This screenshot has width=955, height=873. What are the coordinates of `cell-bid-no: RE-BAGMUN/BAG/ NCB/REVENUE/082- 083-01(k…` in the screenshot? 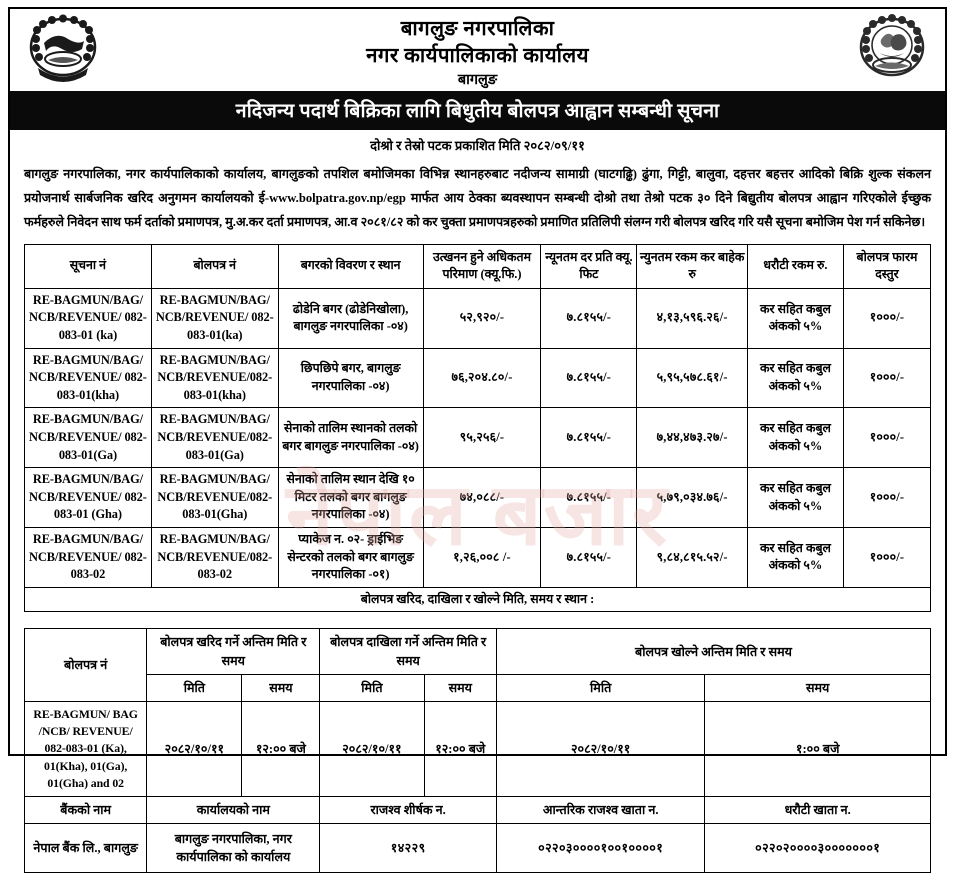 It's located at (214, 378).